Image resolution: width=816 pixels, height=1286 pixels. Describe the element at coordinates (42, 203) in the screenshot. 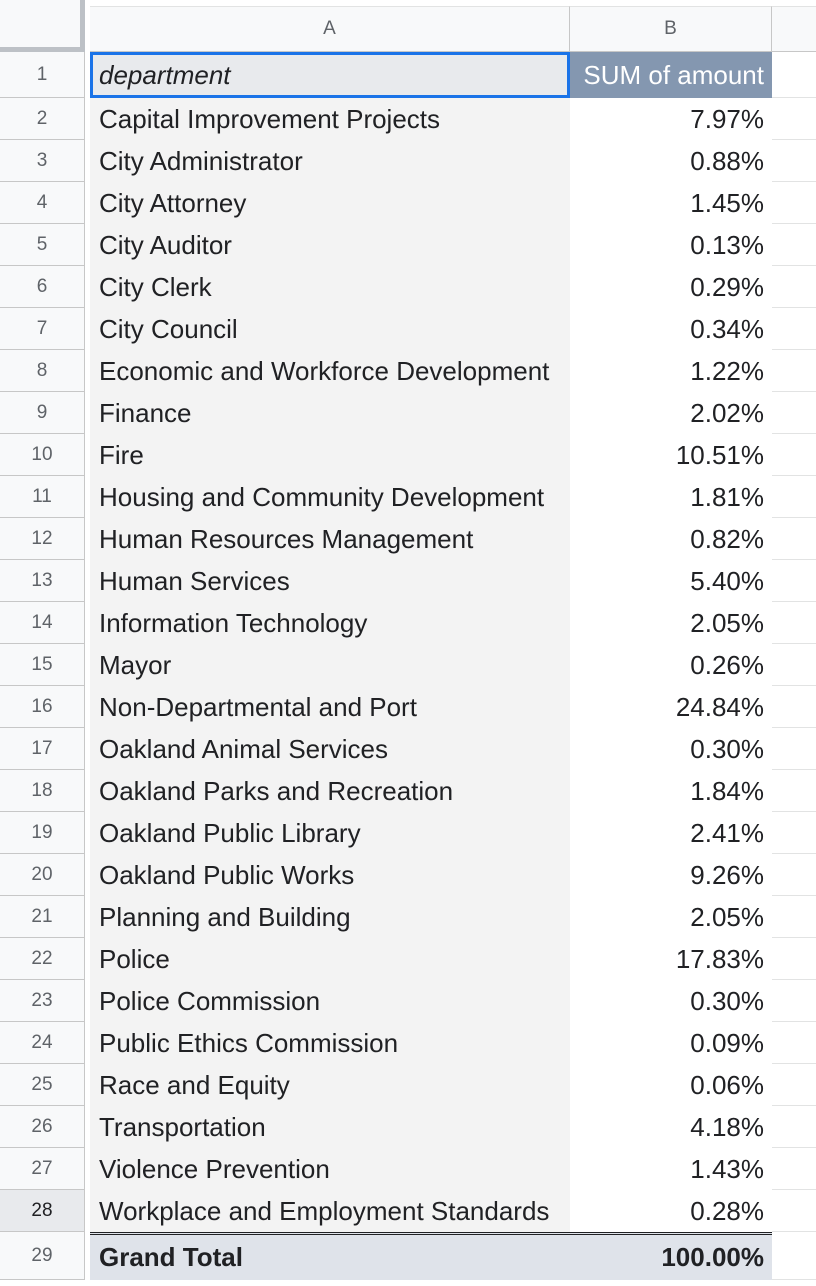

I see `row-header: 4` at that location.